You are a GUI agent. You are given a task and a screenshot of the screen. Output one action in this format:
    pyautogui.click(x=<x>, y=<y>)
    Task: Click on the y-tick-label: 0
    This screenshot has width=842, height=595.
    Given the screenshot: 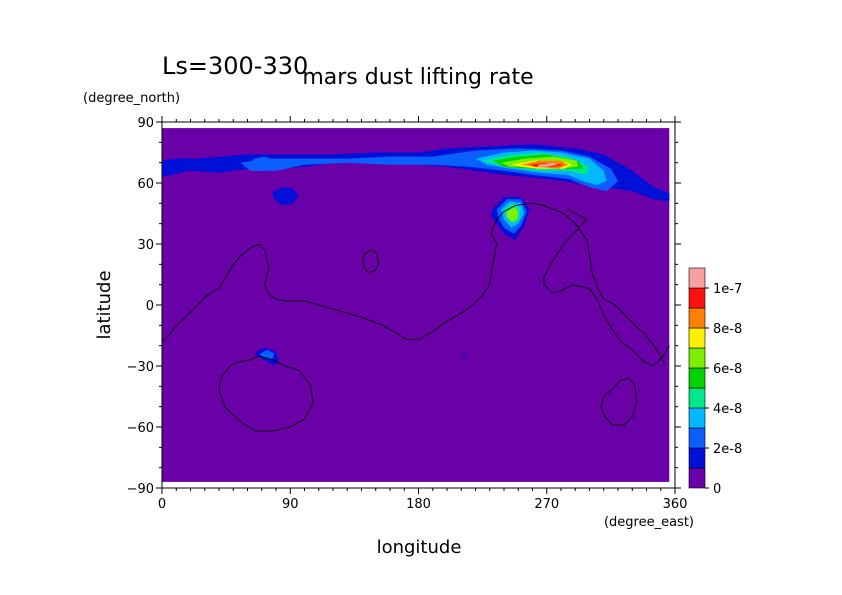 What is the action you would take?
    pyautogui.click(x=150, y=306)
    